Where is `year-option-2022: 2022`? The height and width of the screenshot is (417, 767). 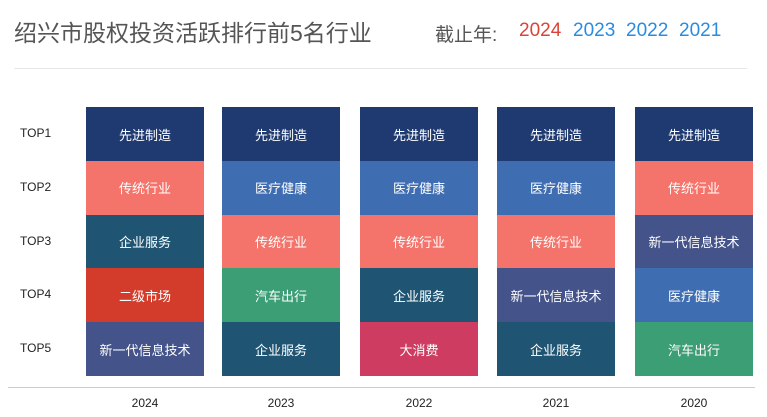
year-option-2022: 2022 is located at coordinates (647, 30).